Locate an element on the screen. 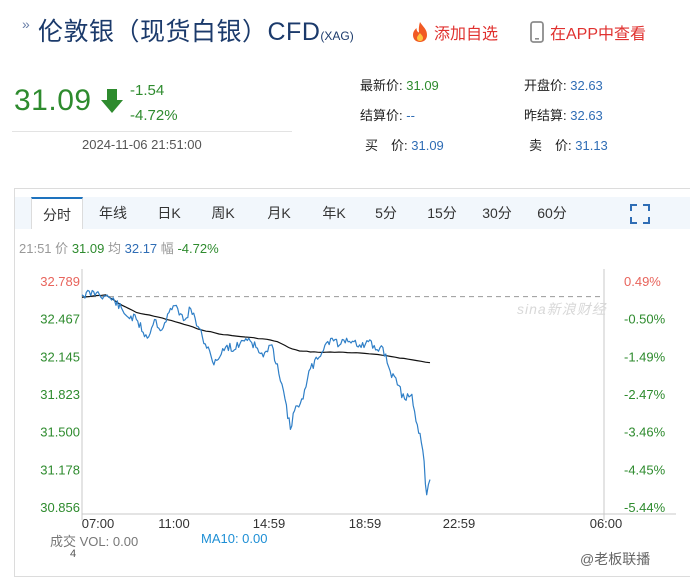 This screenshot has height=577, width=690. page-title-symbol: (XAG) is located at coordinates (337, 36).